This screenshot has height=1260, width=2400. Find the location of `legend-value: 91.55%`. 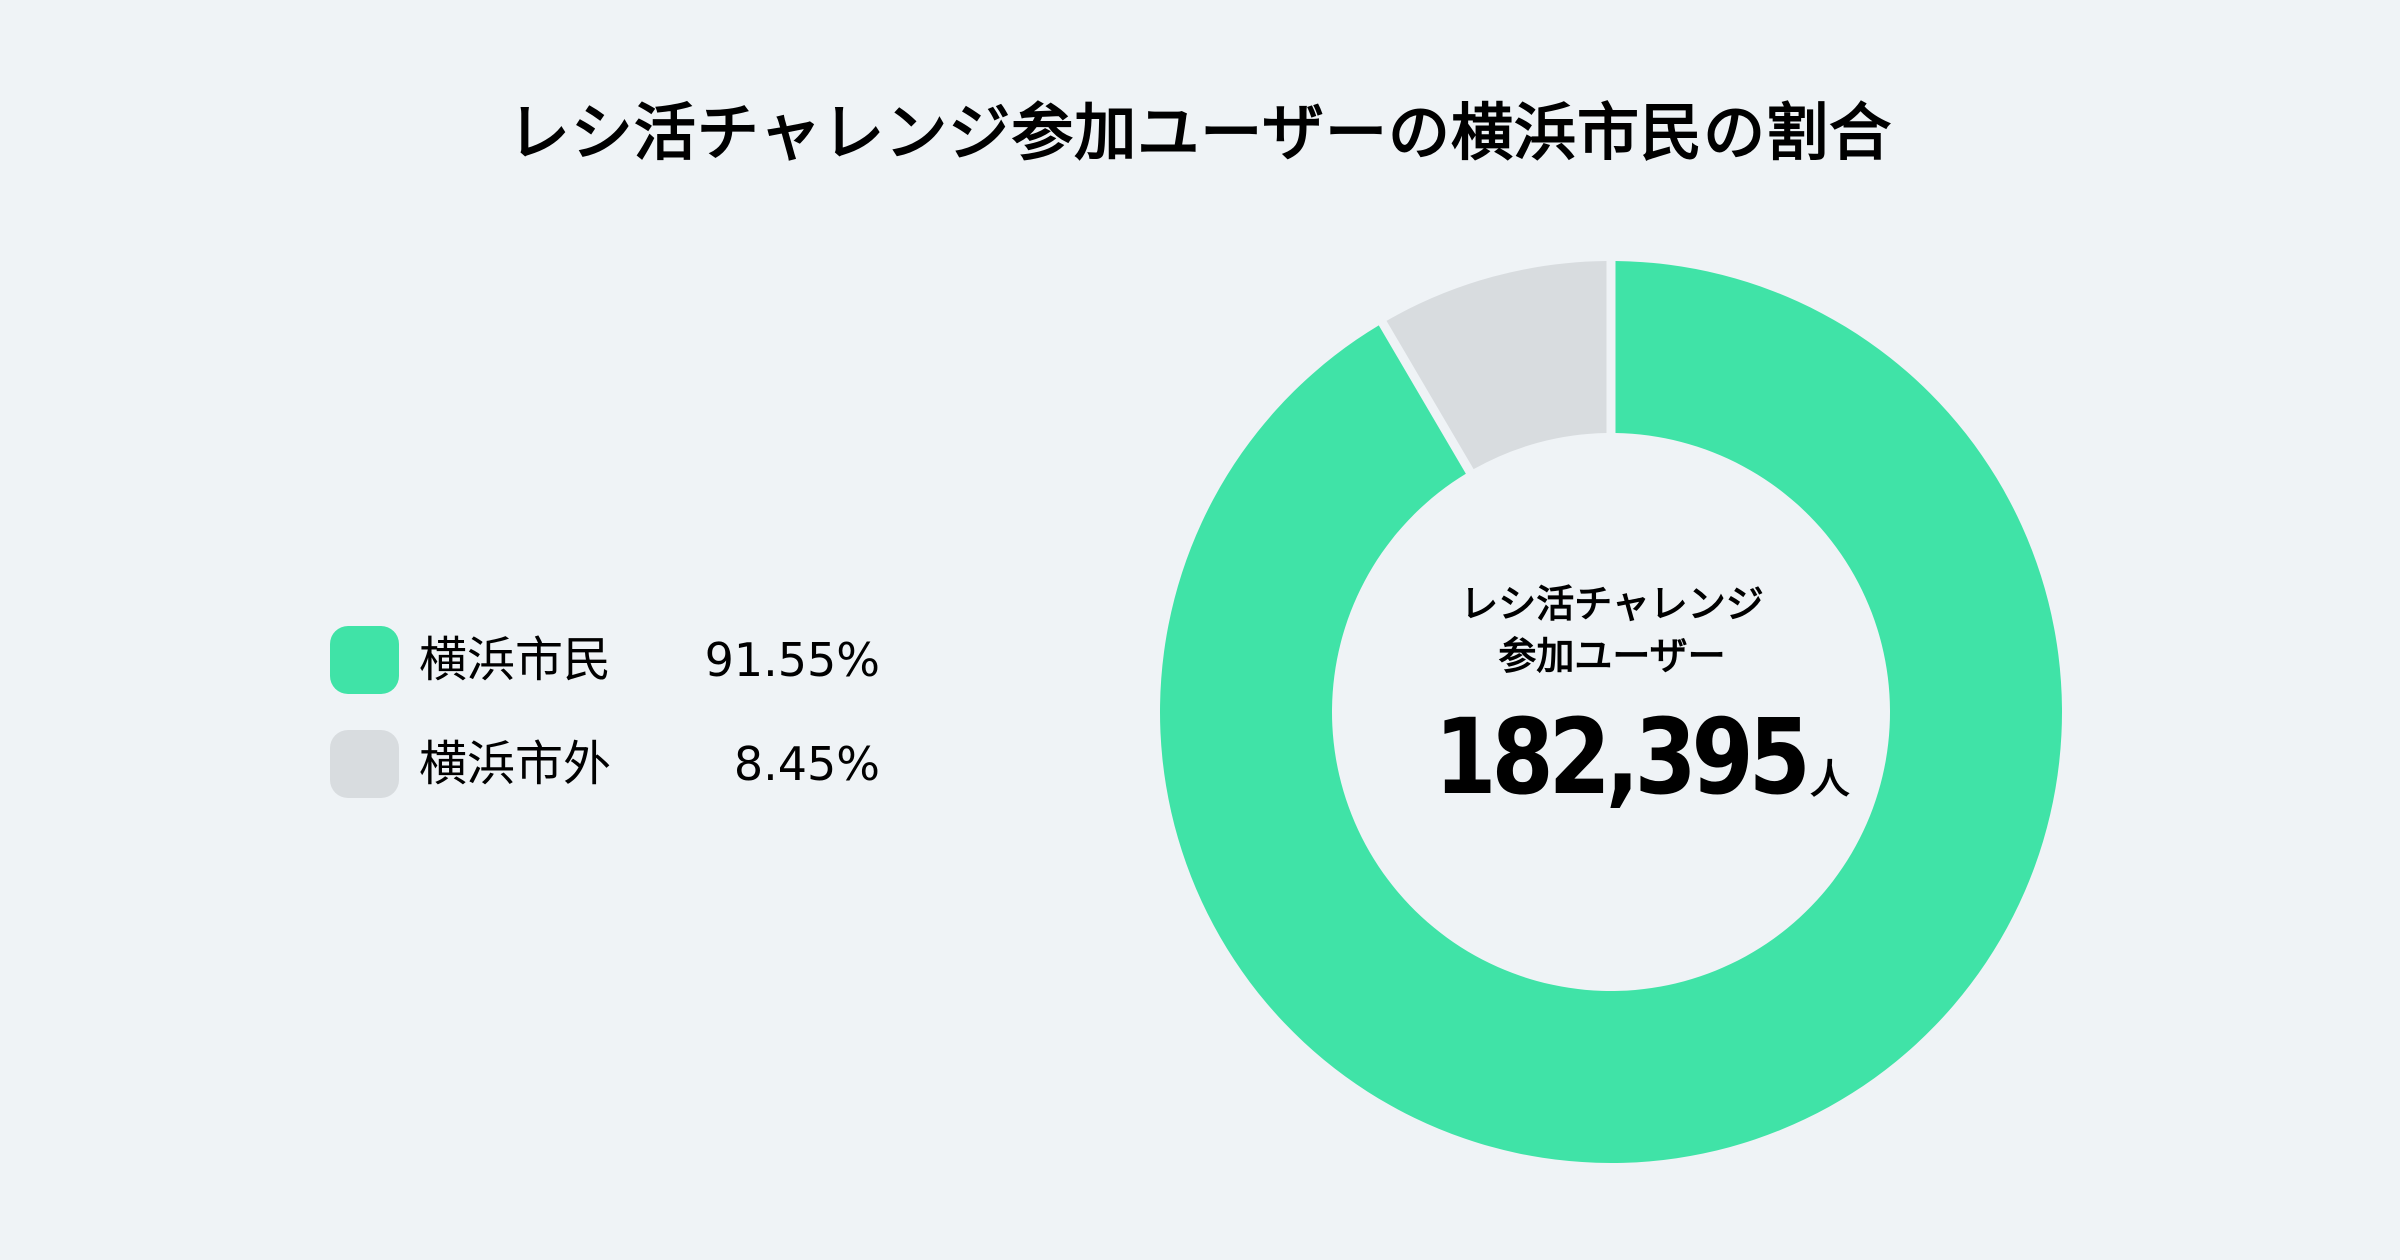

legend-value: 91.55% is located at coordinates (792, 660).